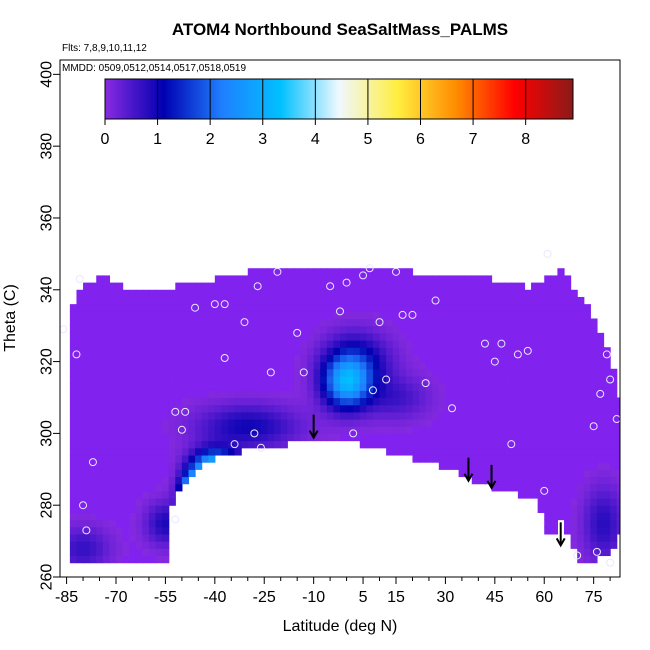 This screenshot has height=650, width=650. What do you see at coordinates (76, 354) in the screenshot?
I see `flight-point` at bounding box center [76, 354].